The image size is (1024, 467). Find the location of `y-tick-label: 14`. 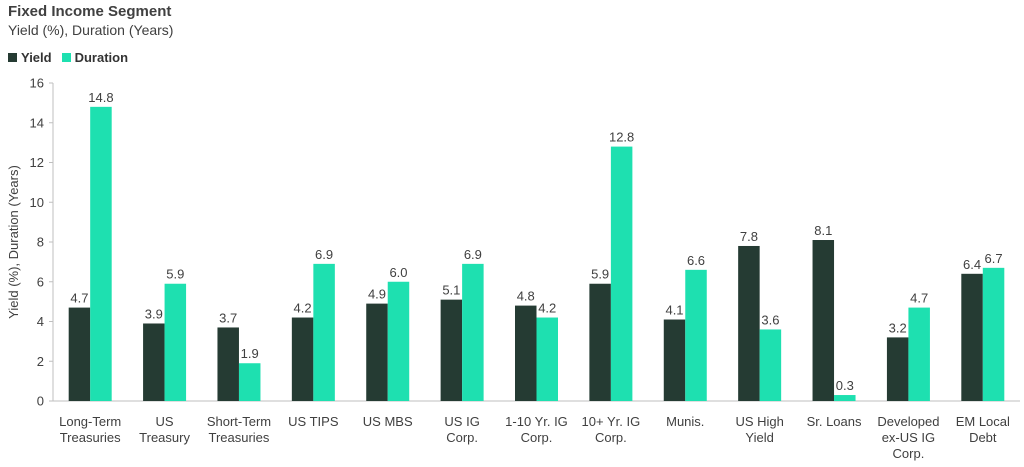

y-tick-label: 14 is located at coordinates (37, 122).